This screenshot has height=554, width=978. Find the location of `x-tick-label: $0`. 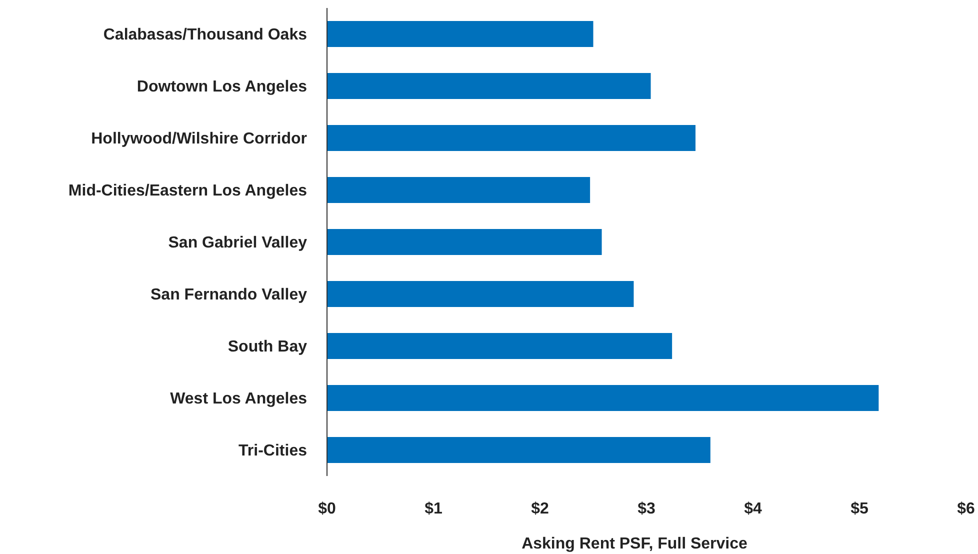

x-tick-label: $0 is located at coordinates (327, 509).